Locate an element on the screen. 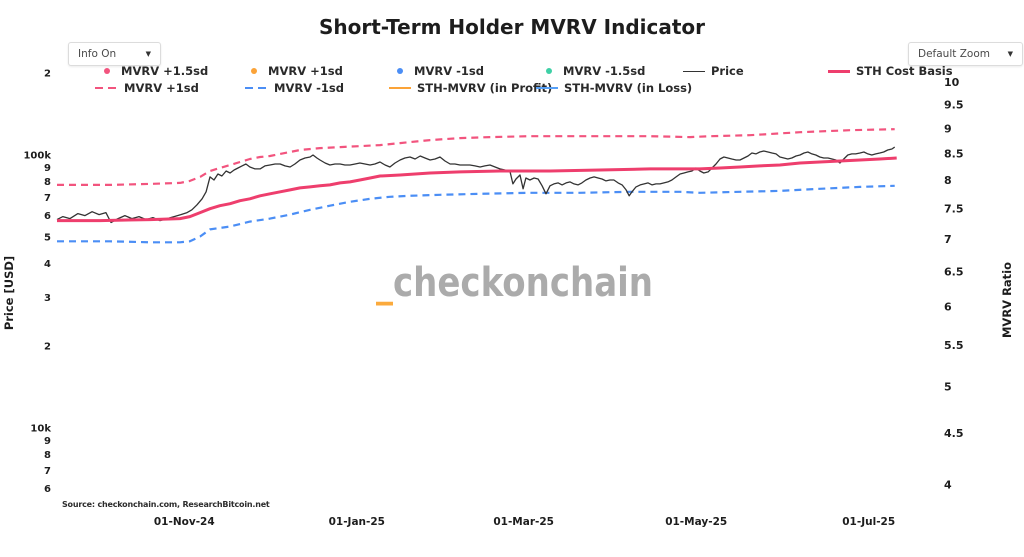  x-tick-label: 01-Jul-25 is located at coordinates (868, 522).